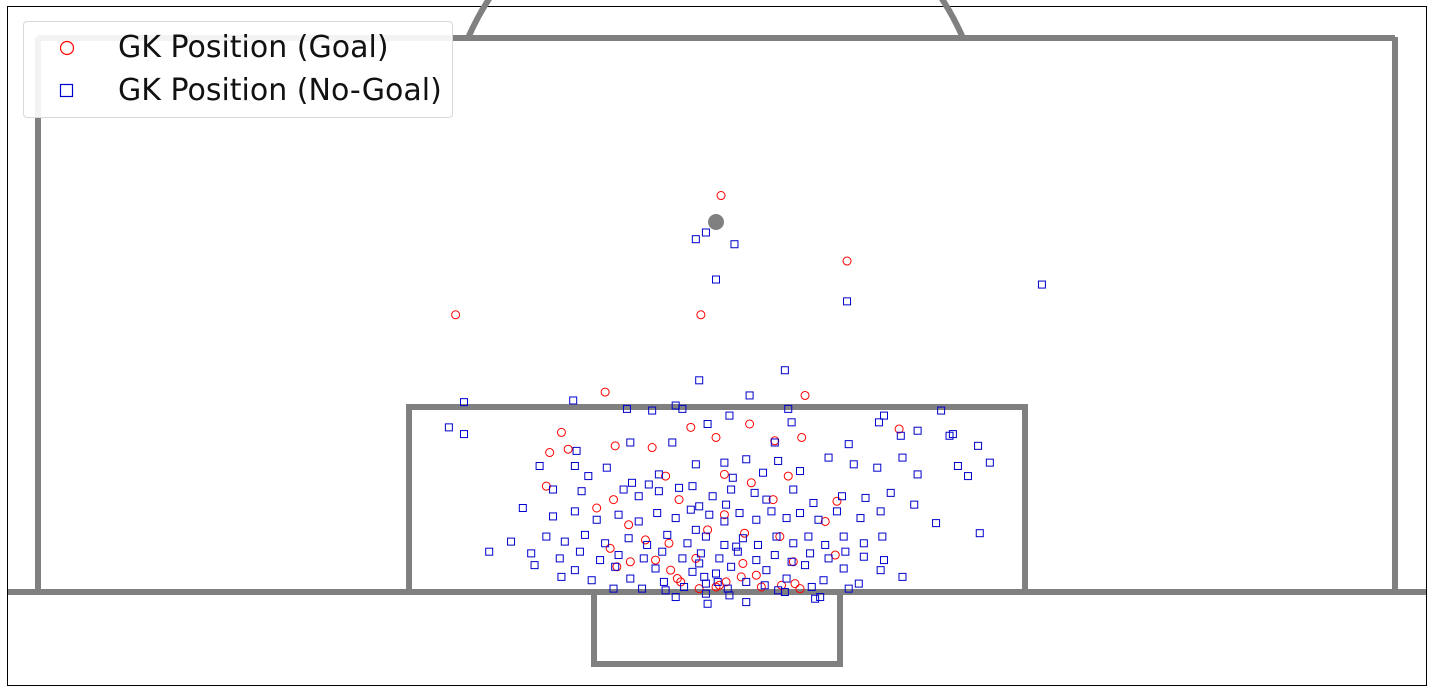 Image resolution: width=1432 pixels, height=692 pixels. What do you see at coordinates (280, 90) in the screenshot?
I see `legend-label-no-goal: GK Position (No-Goal)` at bounding box center [280, 90].